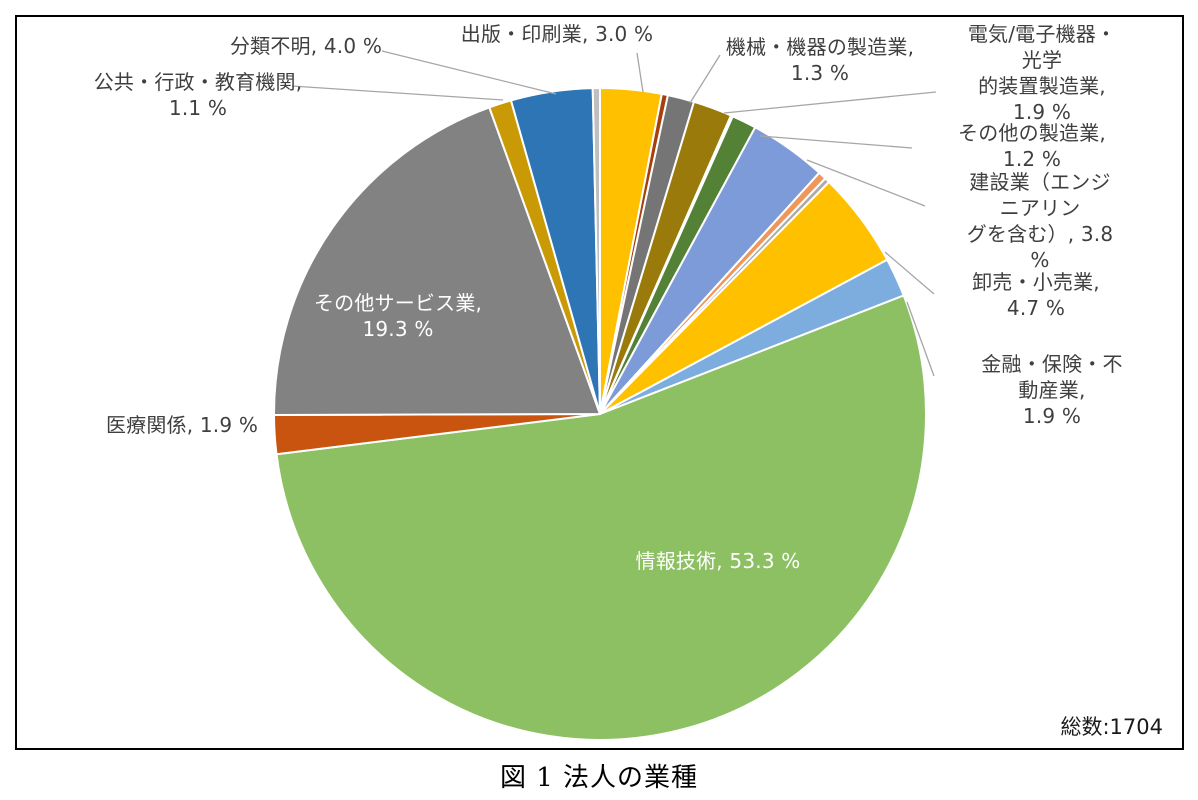  What do you see at coordinates (1111, 727) in the screenshot?
I see `total-count: 総数:1704` at bounding box center [1111, 727].